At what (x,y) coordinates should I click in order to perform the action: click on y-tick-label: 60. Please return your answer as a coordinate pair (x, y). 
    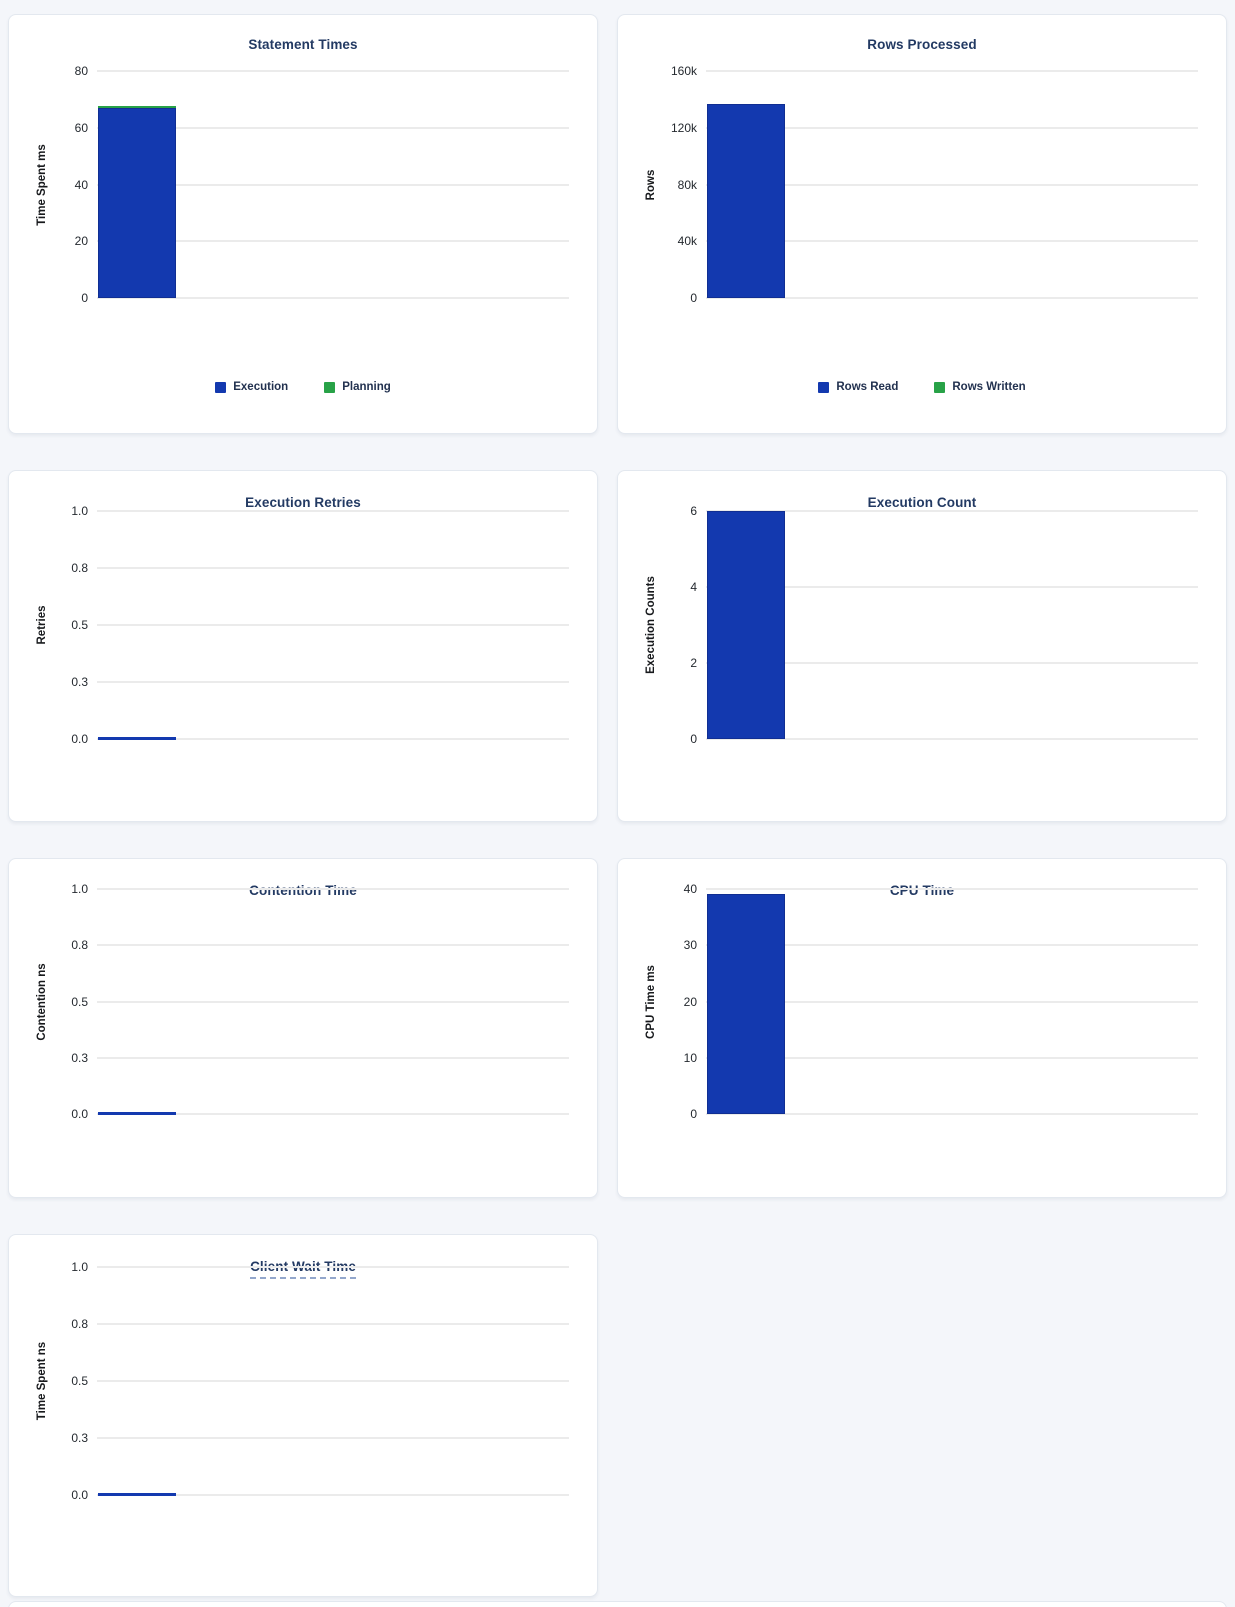
    Looking at the image, I should click on (81, 127).